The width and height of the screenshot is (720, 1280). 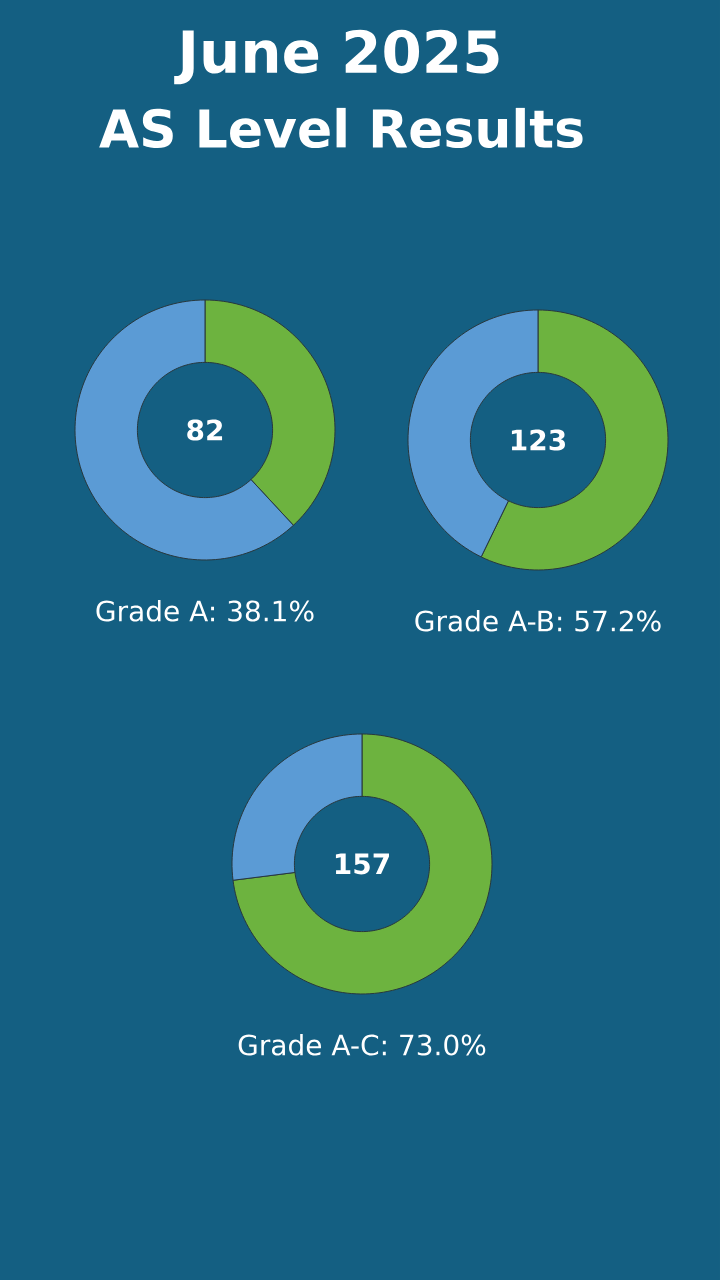 I want to click on text: 157, so click(x=362, y=864).